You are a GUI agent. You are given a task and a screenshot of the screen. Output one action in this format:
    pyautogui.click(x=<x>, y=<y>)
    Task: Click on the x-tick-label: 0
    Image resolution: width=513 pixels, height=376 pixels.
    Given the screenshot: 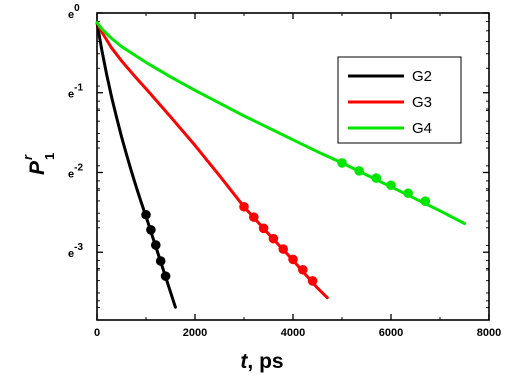 What is the action you would take?
    pyautogui.click(x=97, y=333)
    